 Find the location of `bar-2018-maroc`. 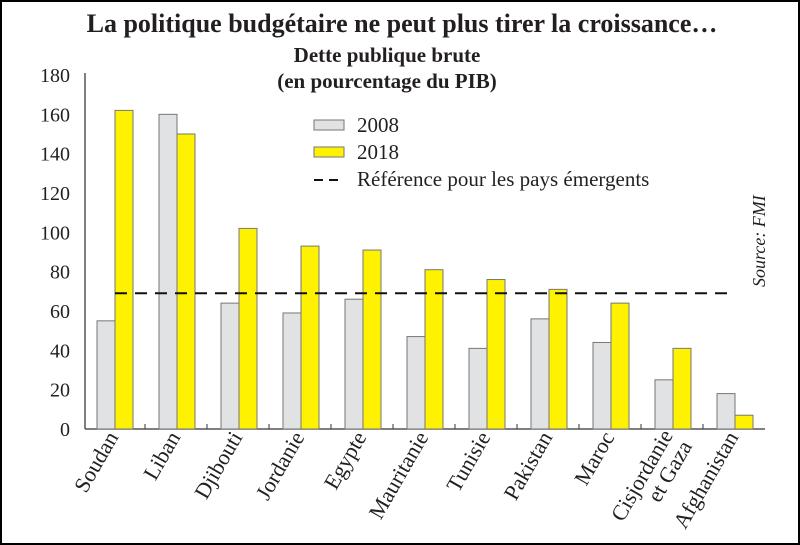

bar-2018-maroc is located at coordinates (620, 366).